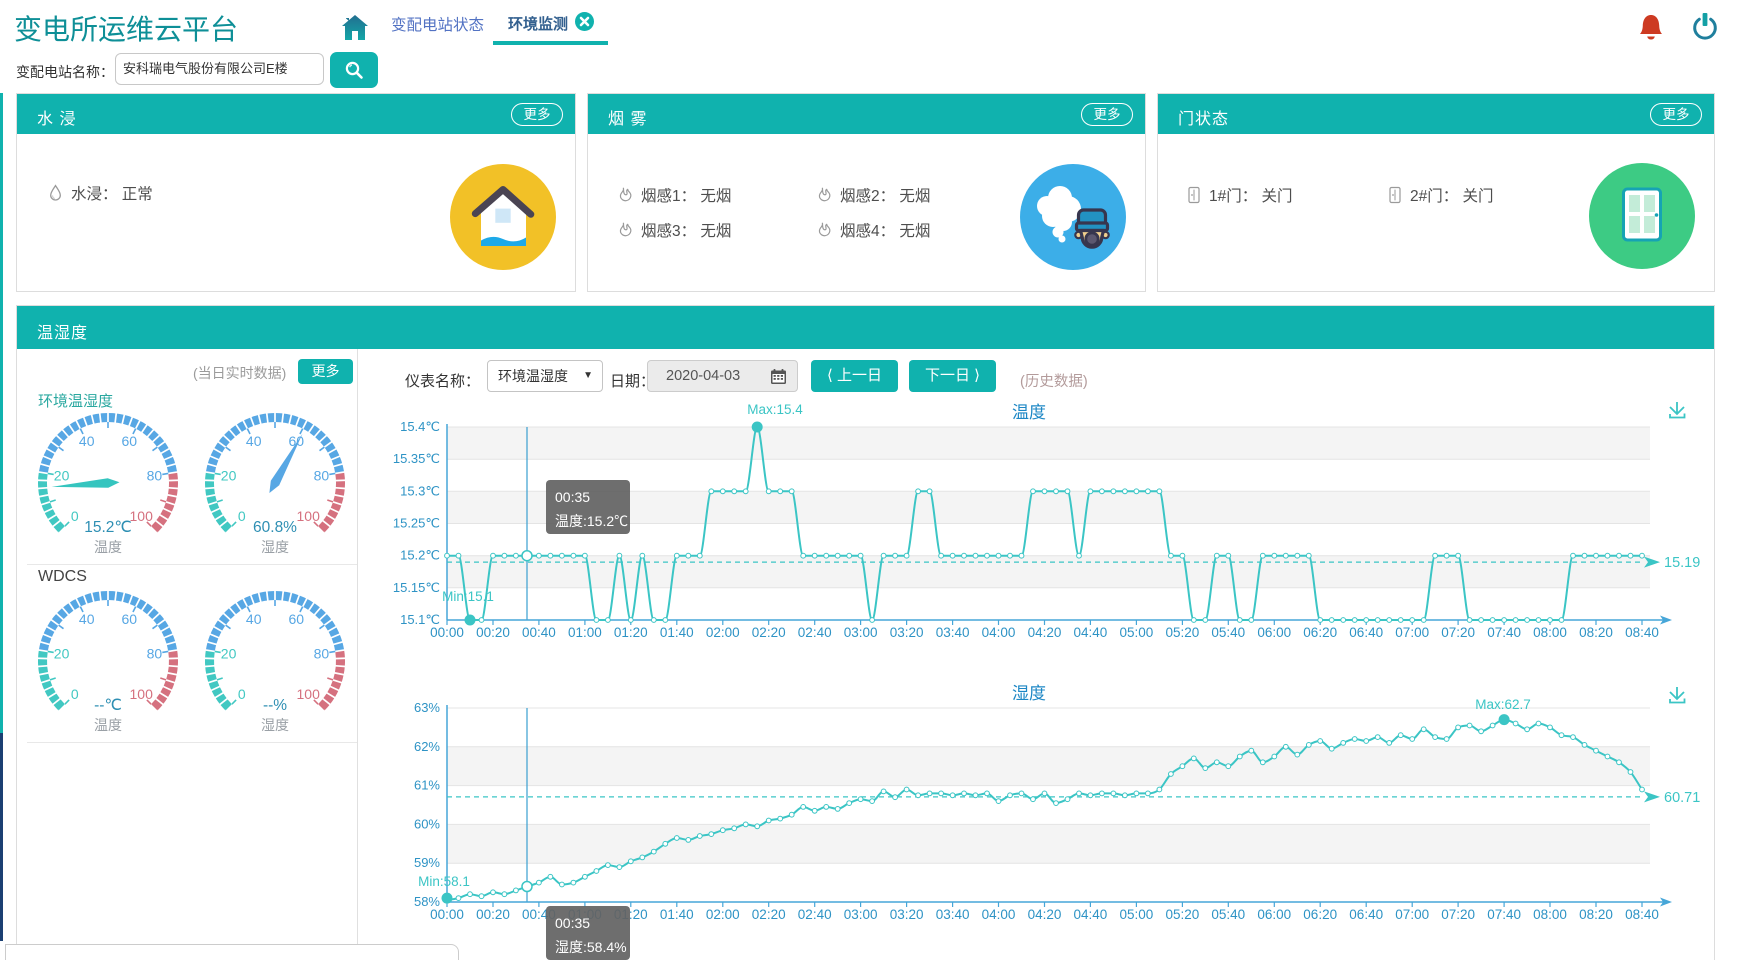 This screenshot has height=960, width=1740. I want to click on svg-text: 15.2℃, so click(108, 527).